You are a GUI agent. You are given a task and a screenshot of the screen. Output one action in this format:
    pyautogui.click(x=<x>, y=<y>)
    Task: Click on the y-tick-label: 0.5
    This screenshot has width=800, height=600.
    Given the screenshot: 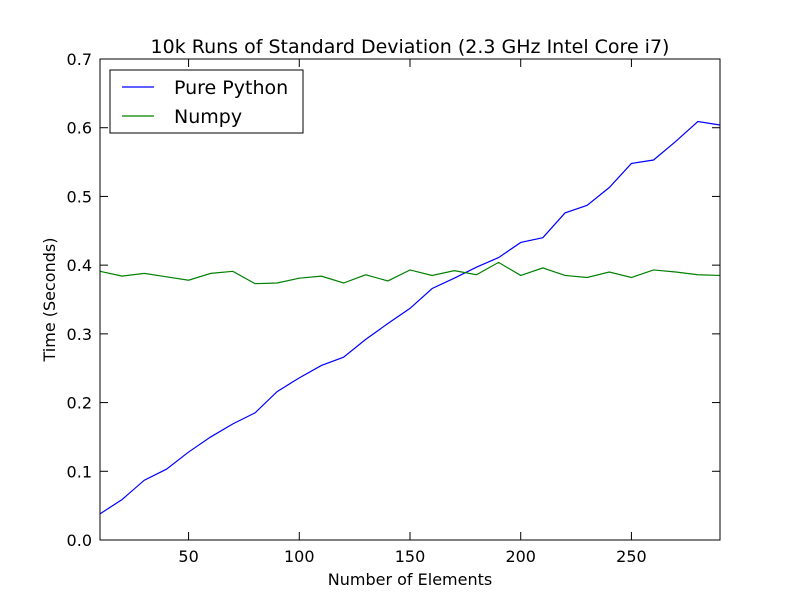 What is the action you would take?
    pyautogui.click(x=79, y=196)
    